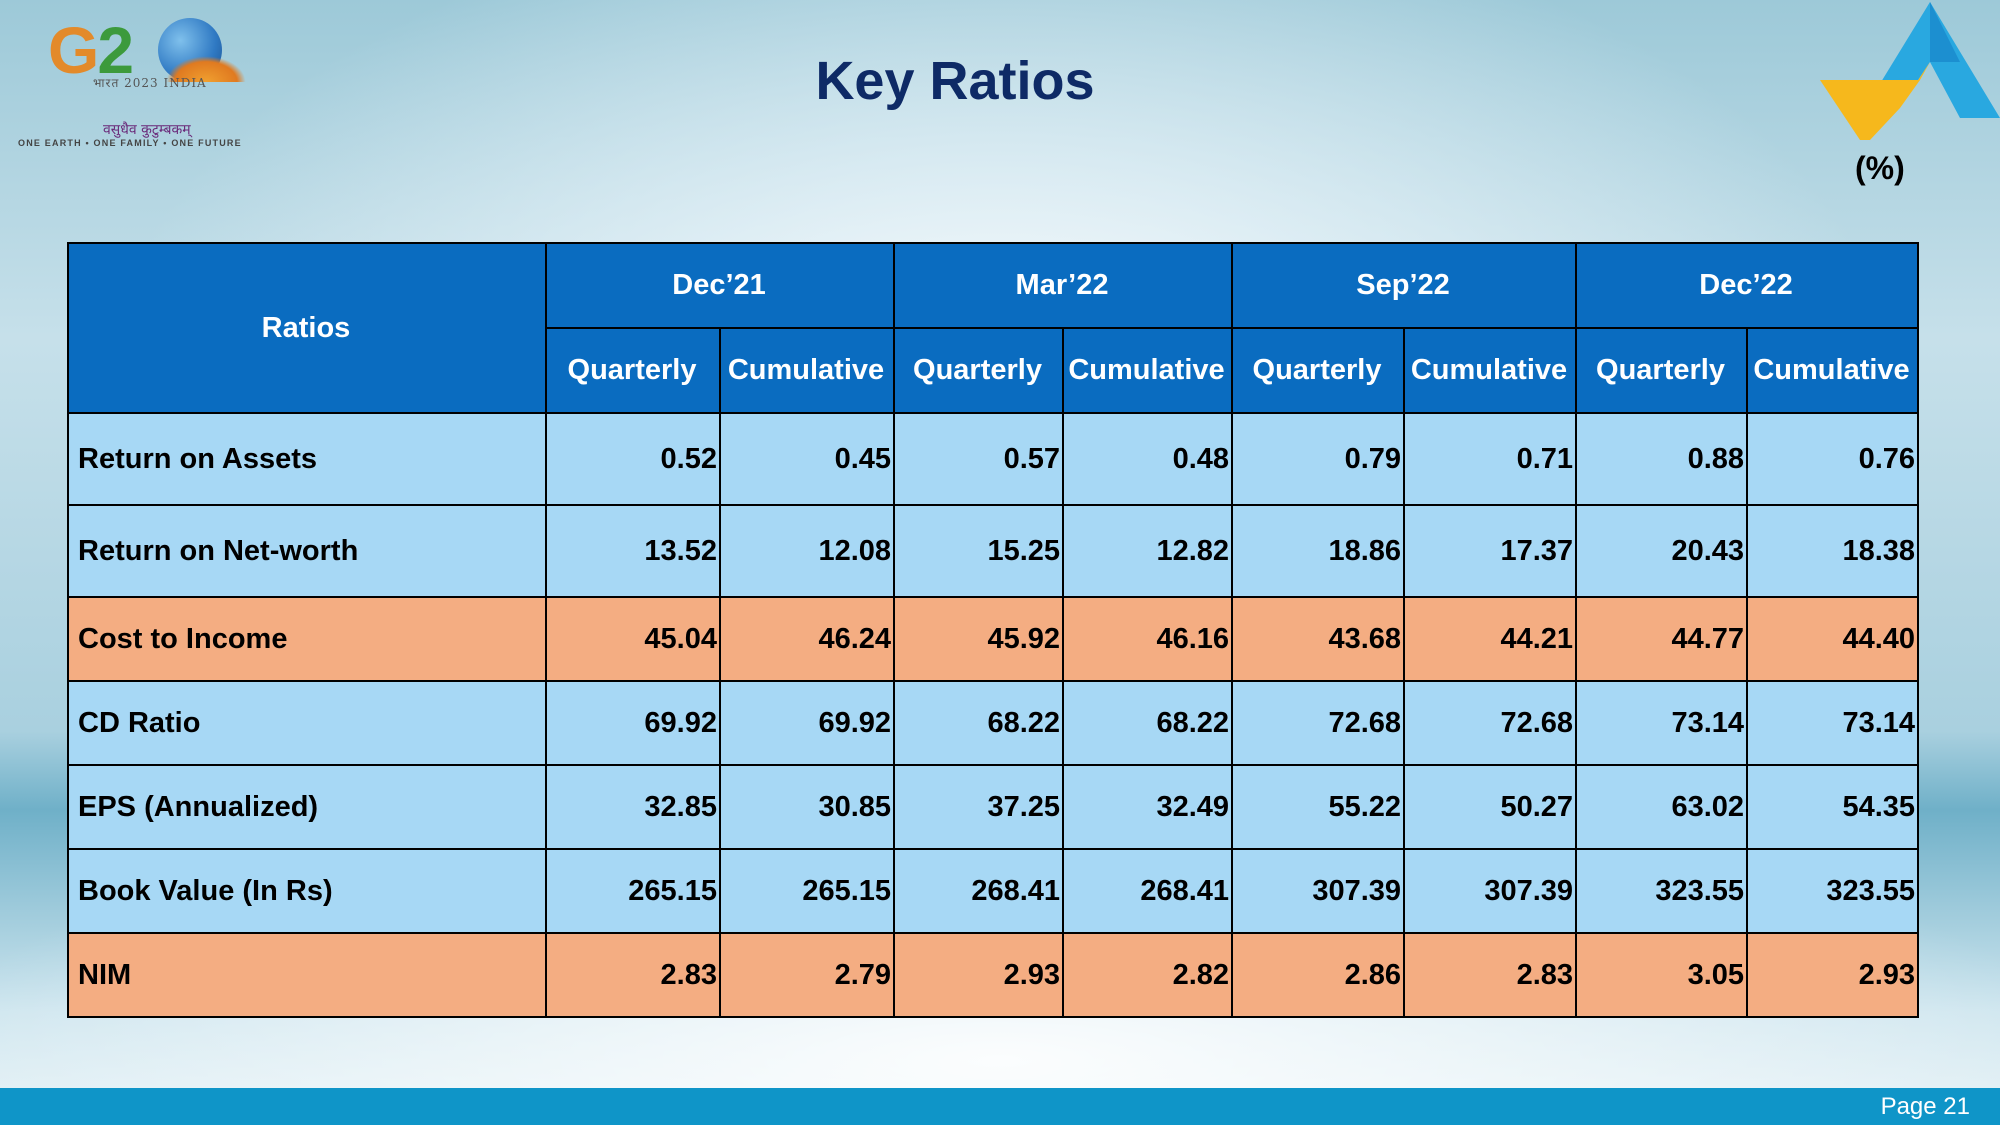 The height and width of the screenshot is (1125, 2000). What do you see at coordinates (807, 807) in the screenshot?
I see `table-cell: 30.85` at bounding box center [807, 807].